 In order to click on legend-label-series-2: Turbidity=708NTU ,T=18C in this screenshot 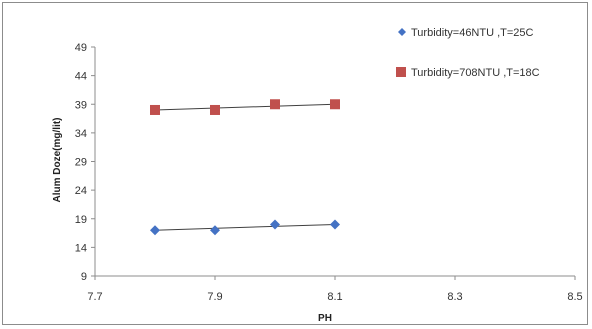, I will do `click(475, 73)`.